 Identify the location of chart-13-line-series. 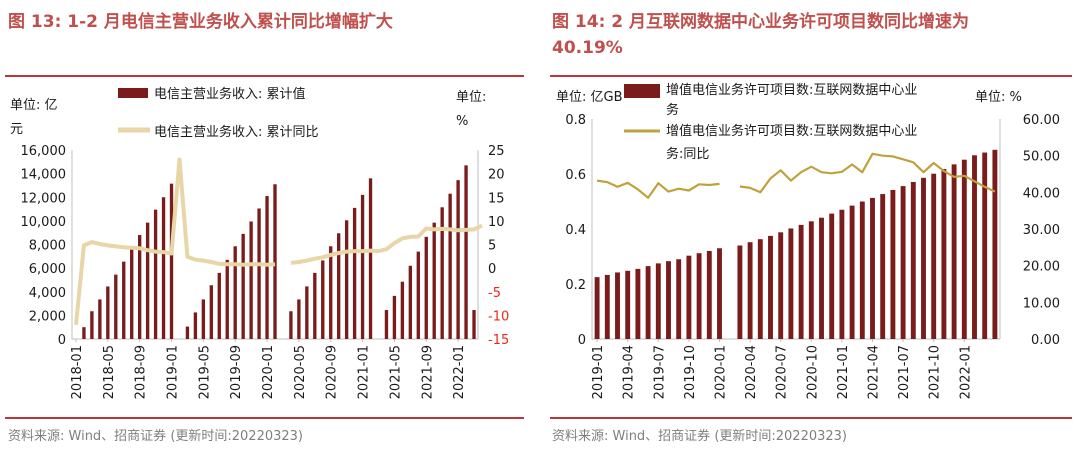
(278, 241).